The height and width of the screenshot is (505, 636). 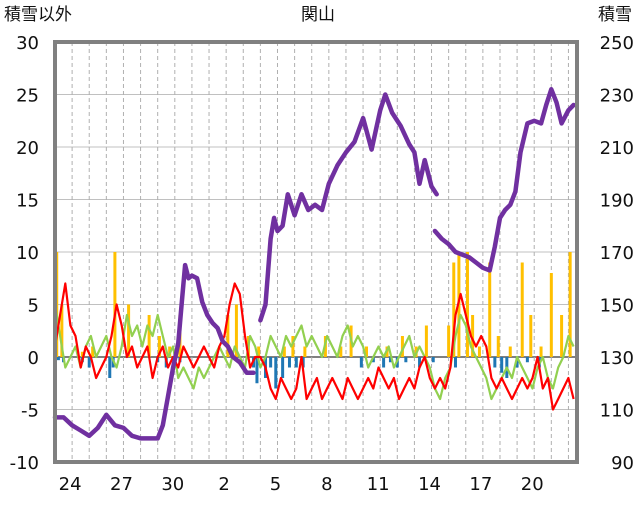 What do you see at coordinates (27, 253) in the screenshot?
I see `left-tick-label: 10` at bounding box center [27, 253].